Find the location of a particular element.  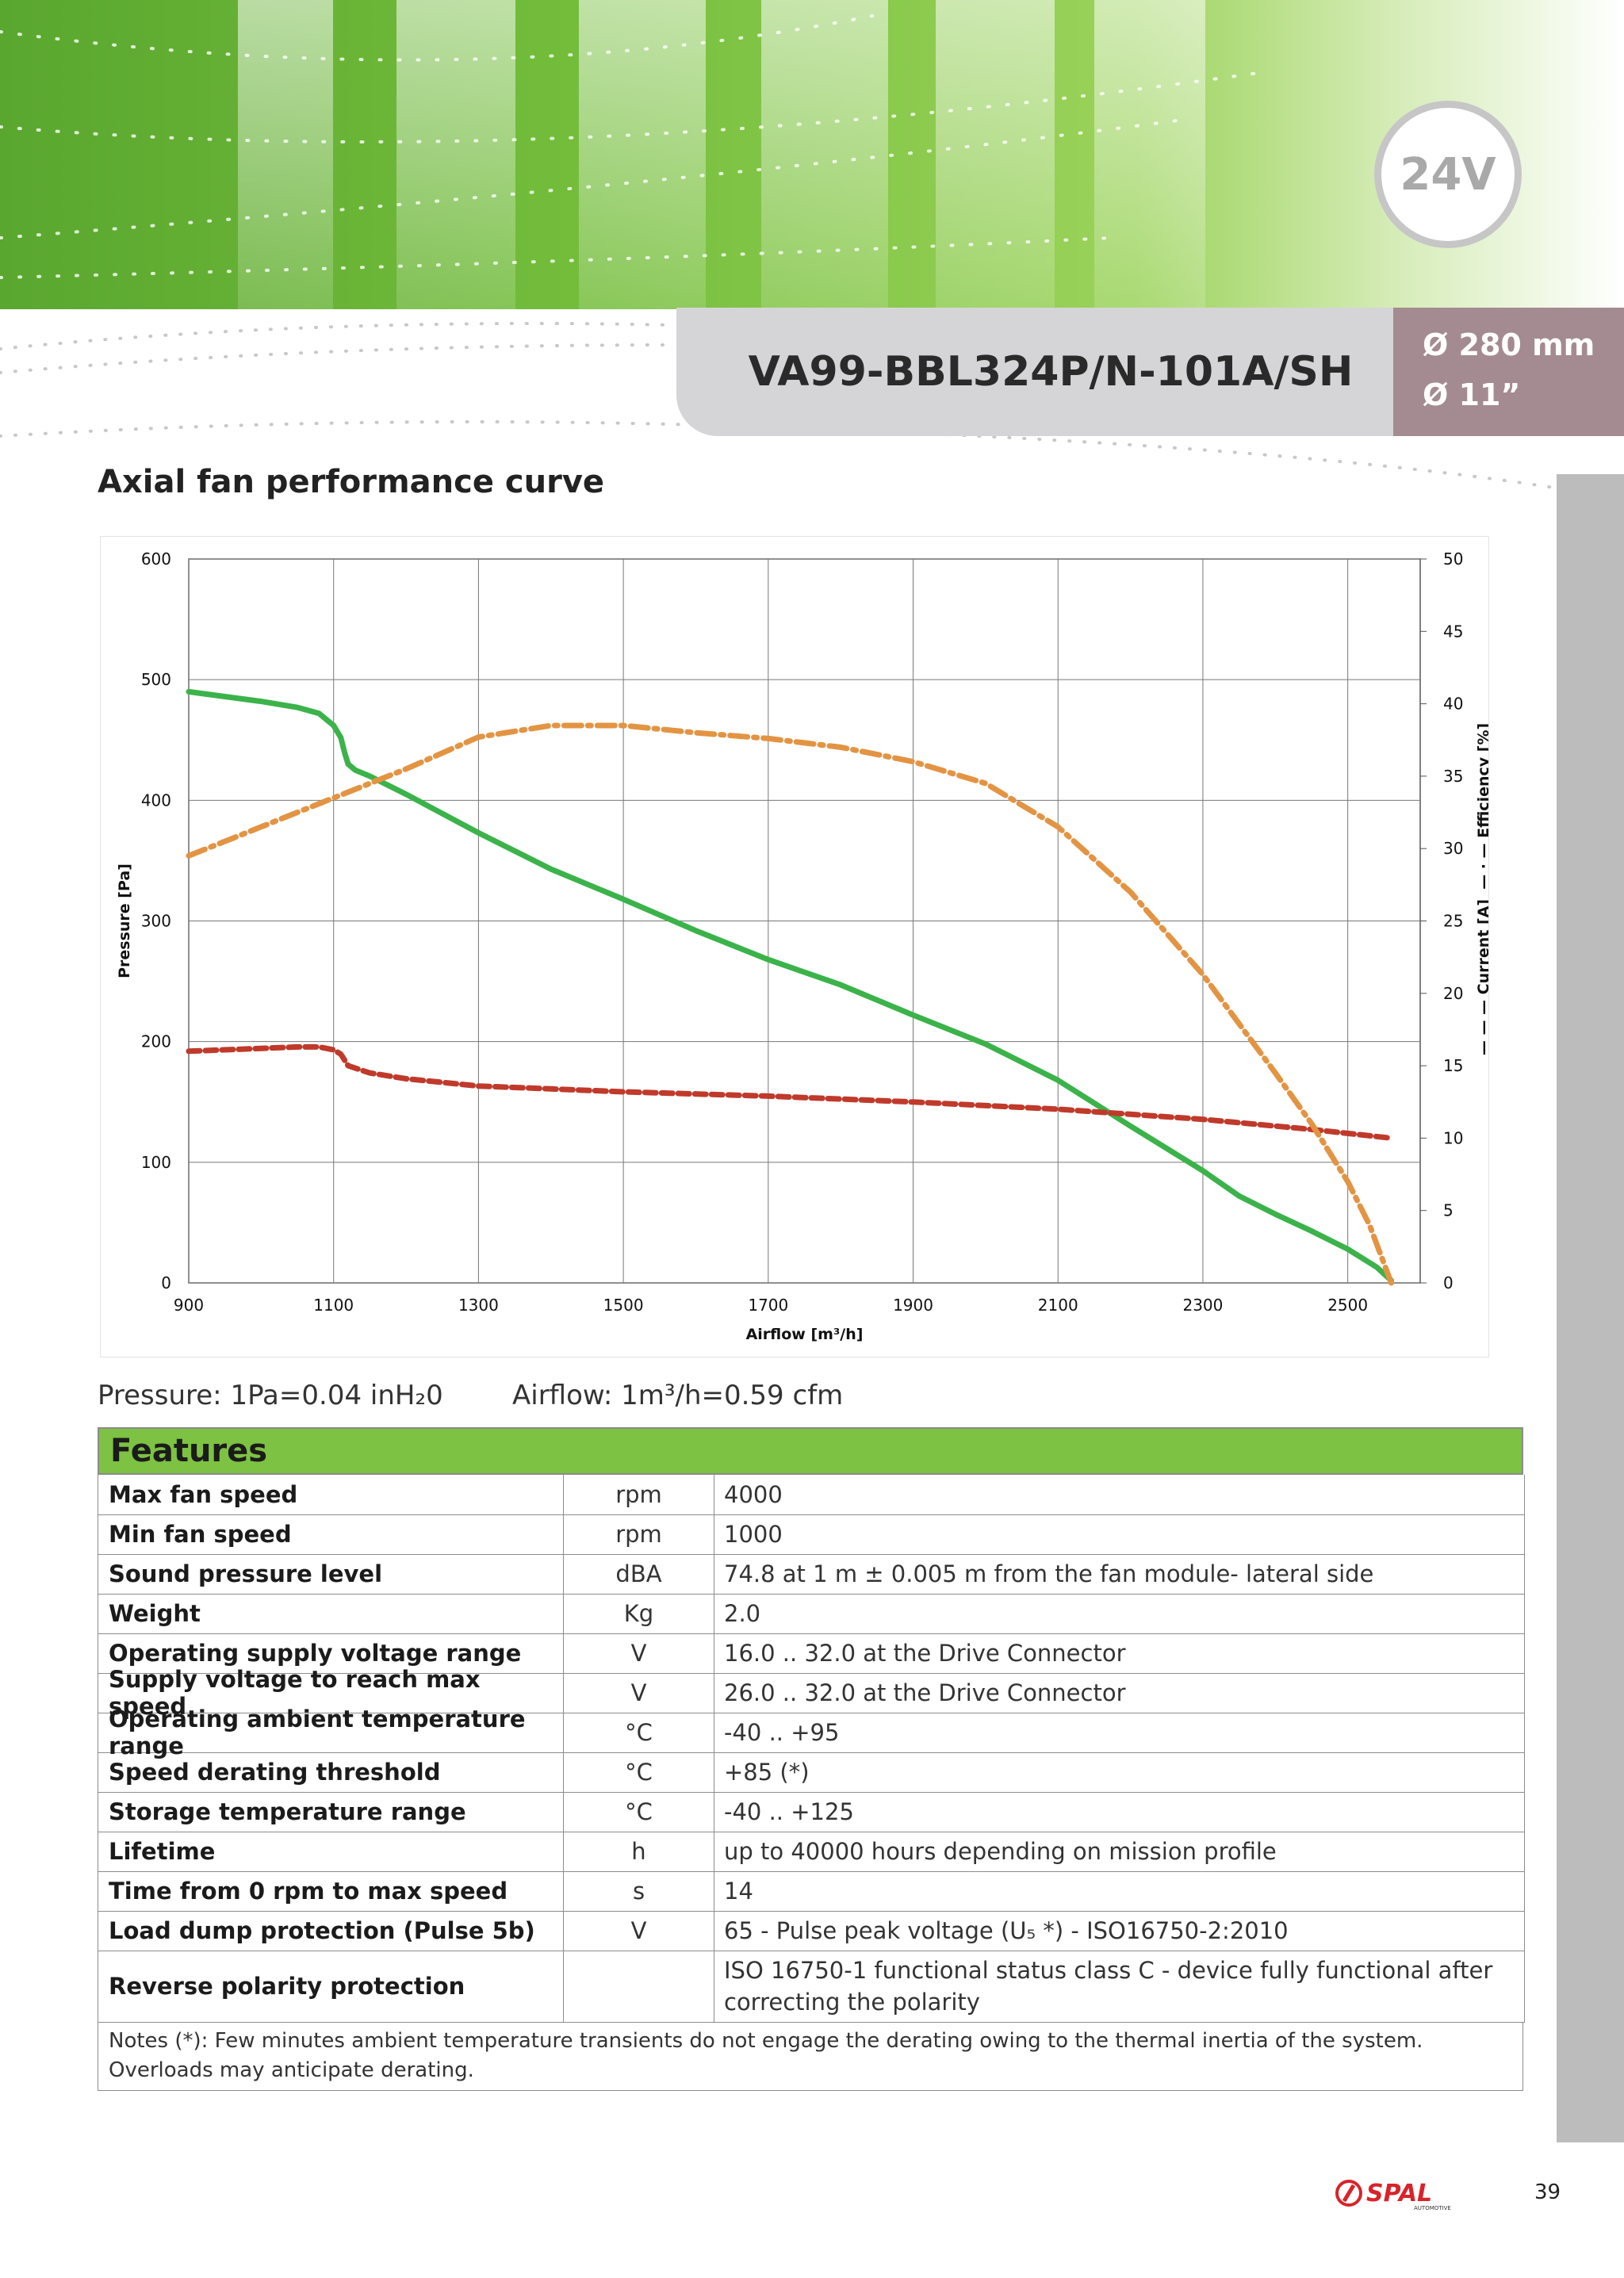

feature-unit: s is located at coordinates (639, 1891).